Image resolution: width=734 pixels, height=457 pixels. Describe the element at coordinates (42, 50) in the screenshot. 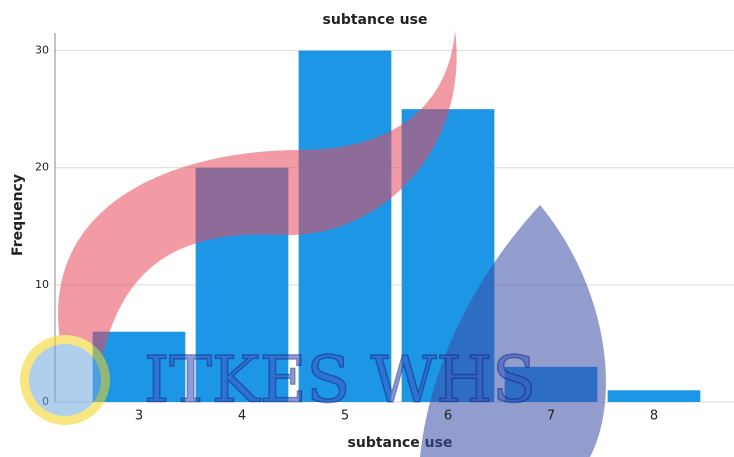

I see `y-tick-label: 30` at that location.